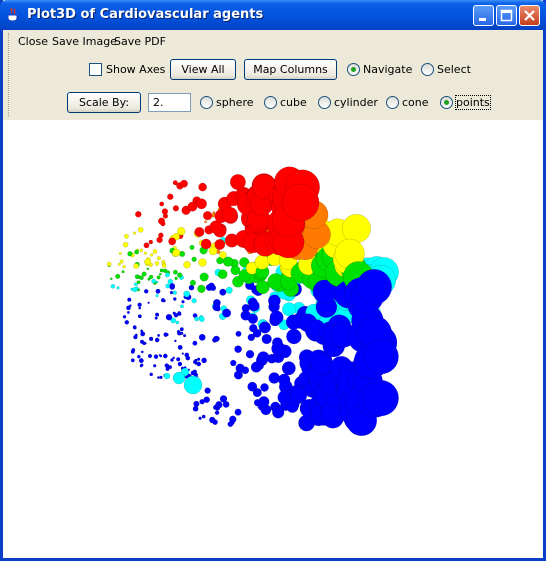 The width and height of the screenshot is (546, 561). Describe the element at coordinates (506, 15) in the screenshot. I see `maximize-button` at that location.